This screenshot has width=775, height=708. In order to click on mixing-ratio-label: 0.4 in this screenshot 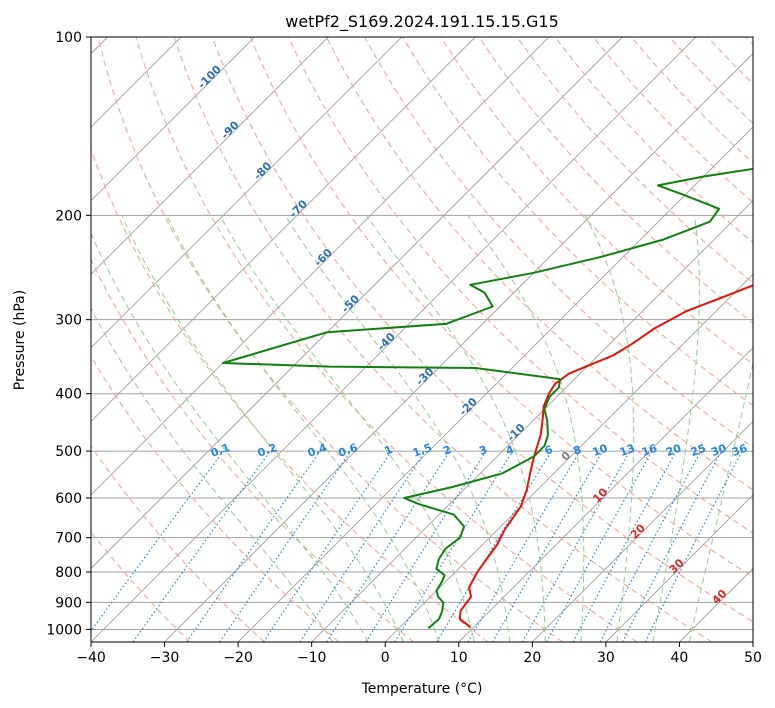, I will do `click(317, 450)`.